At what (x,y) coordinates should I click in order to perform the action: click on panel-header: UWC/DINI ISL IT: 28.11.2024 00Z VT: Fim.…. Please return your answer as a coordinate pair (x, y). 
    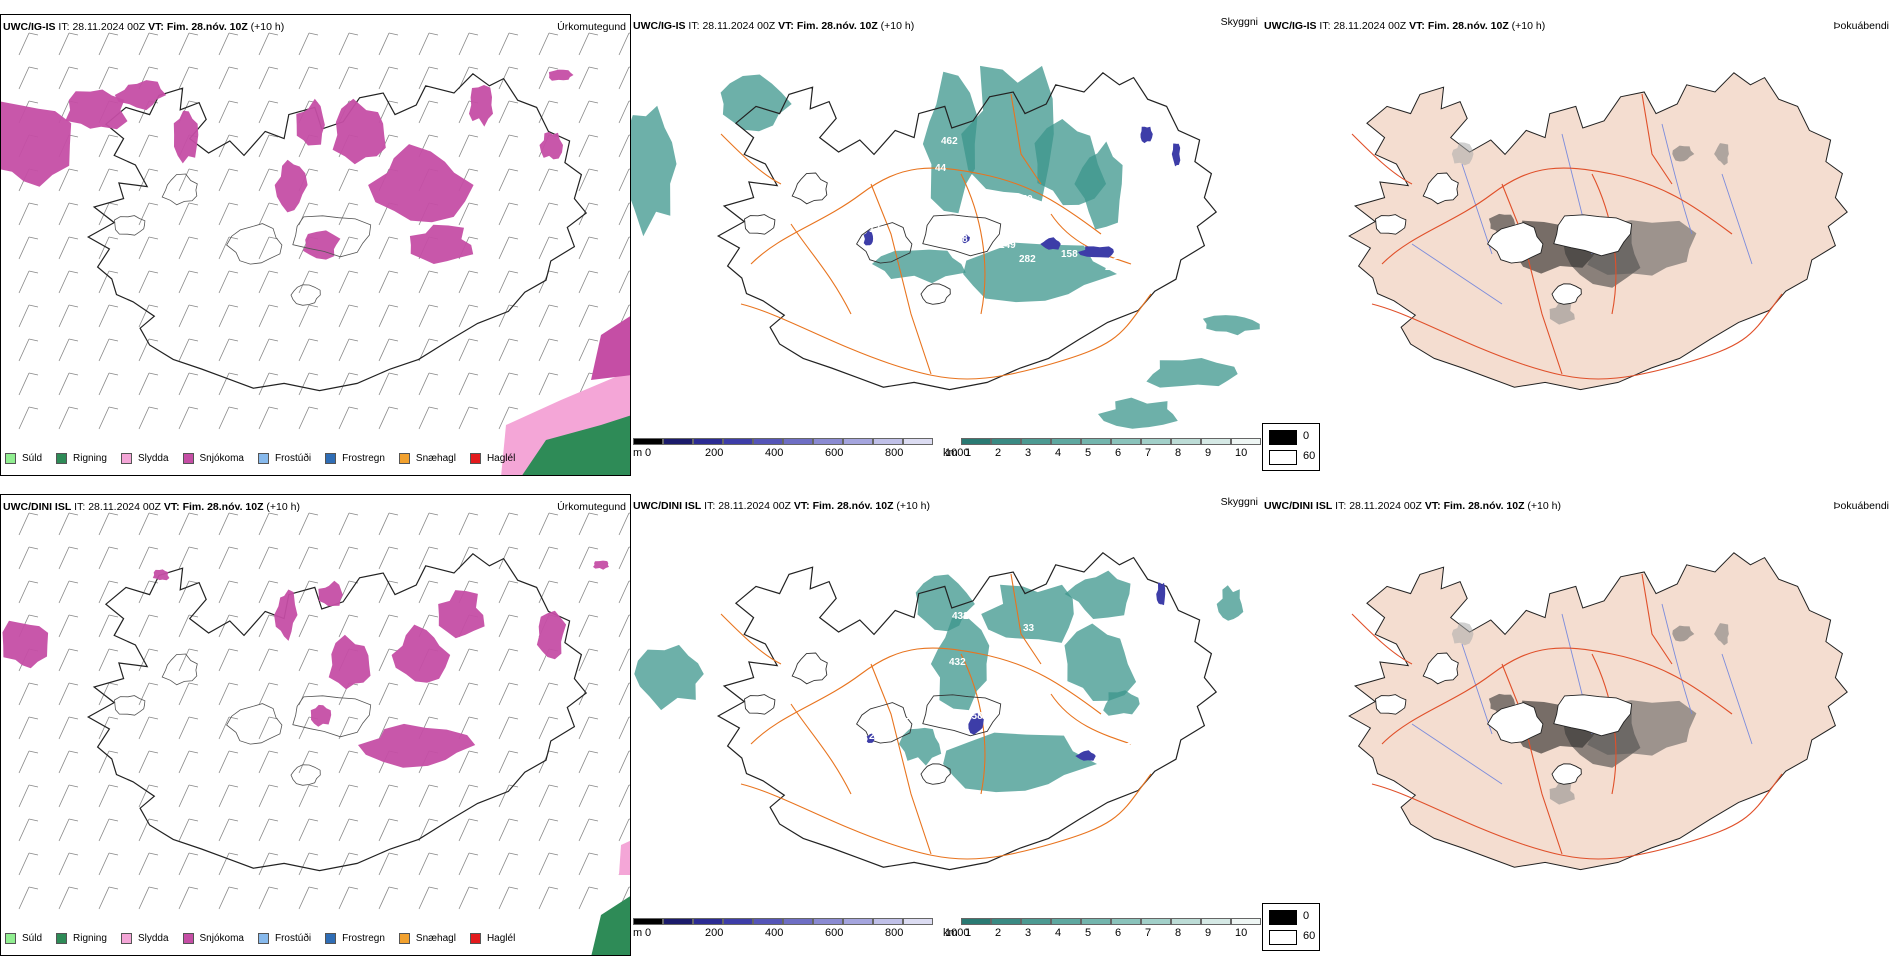
    Looking at the image, I should click on (1412, 506).